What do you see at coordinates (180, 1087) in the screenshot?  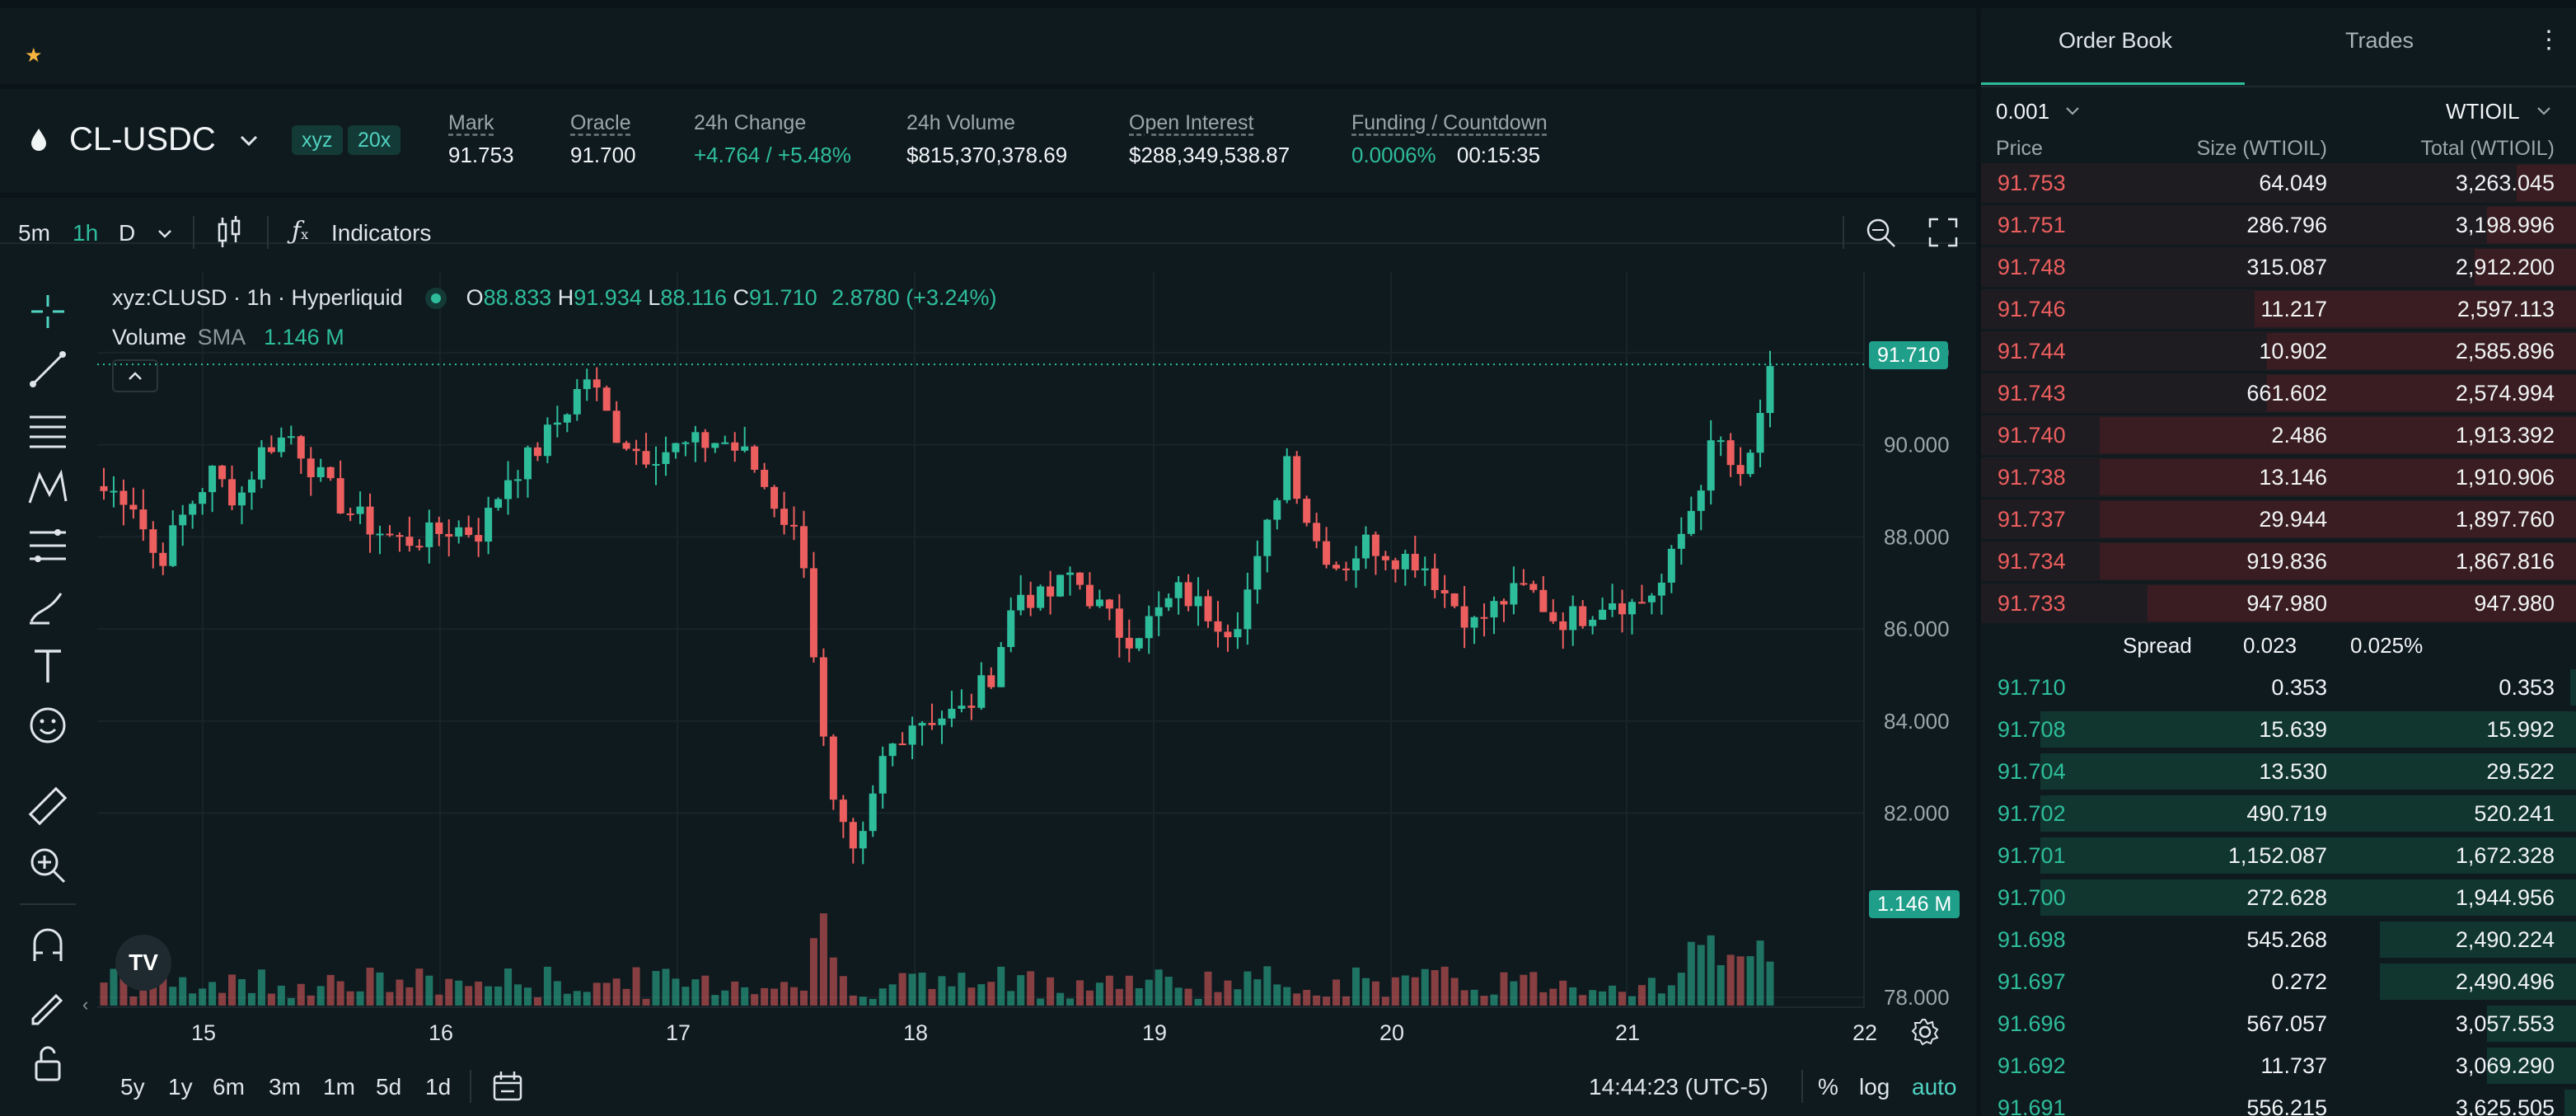 I see `range-1y: 1y` at bounding box center [180, 1087].